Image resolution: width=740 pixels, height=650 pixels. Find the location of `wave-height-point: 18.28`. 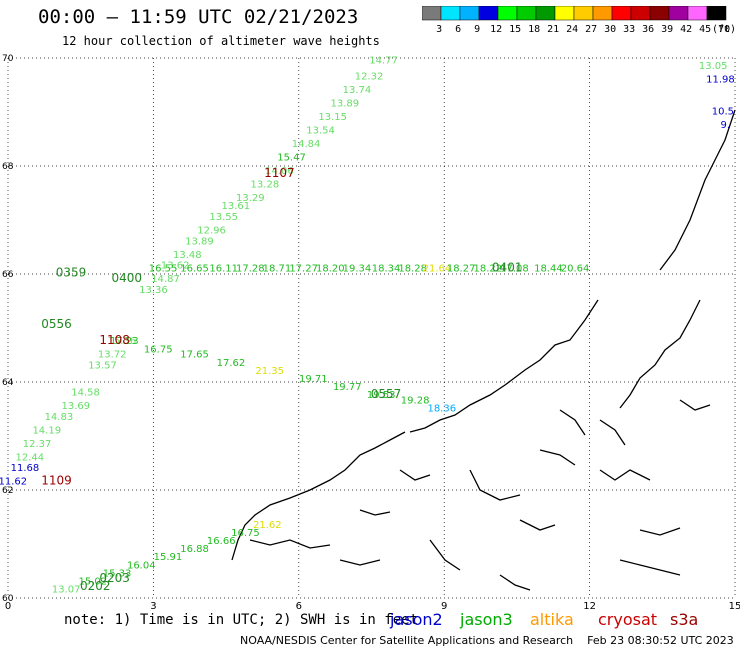

wave-height-point: 18.28 is located at coordinates (412, 268).